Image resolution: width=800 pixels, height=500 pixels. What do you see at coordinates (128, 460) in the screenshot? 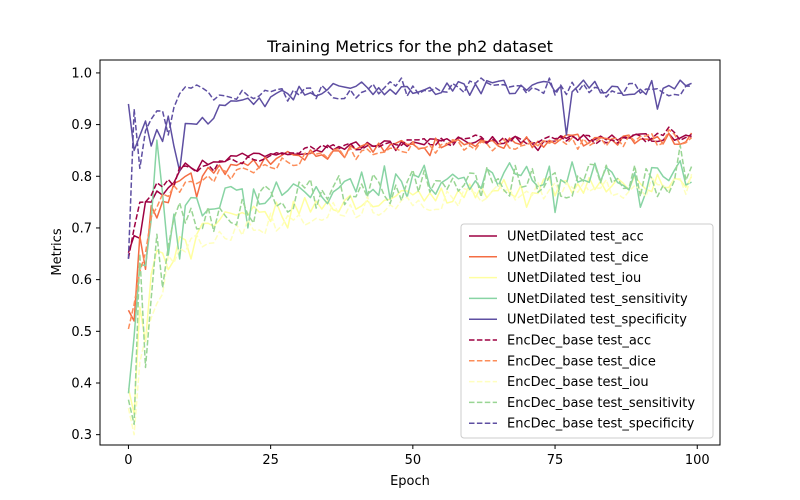
I see `x-tick-label: 0` at bounding box center [128, 460].